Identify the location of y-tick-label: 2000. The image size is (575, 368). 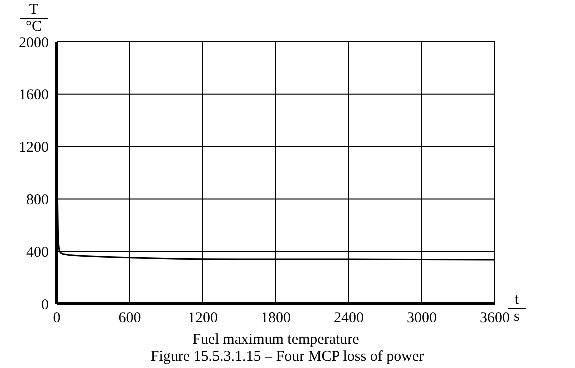
(34, 43).